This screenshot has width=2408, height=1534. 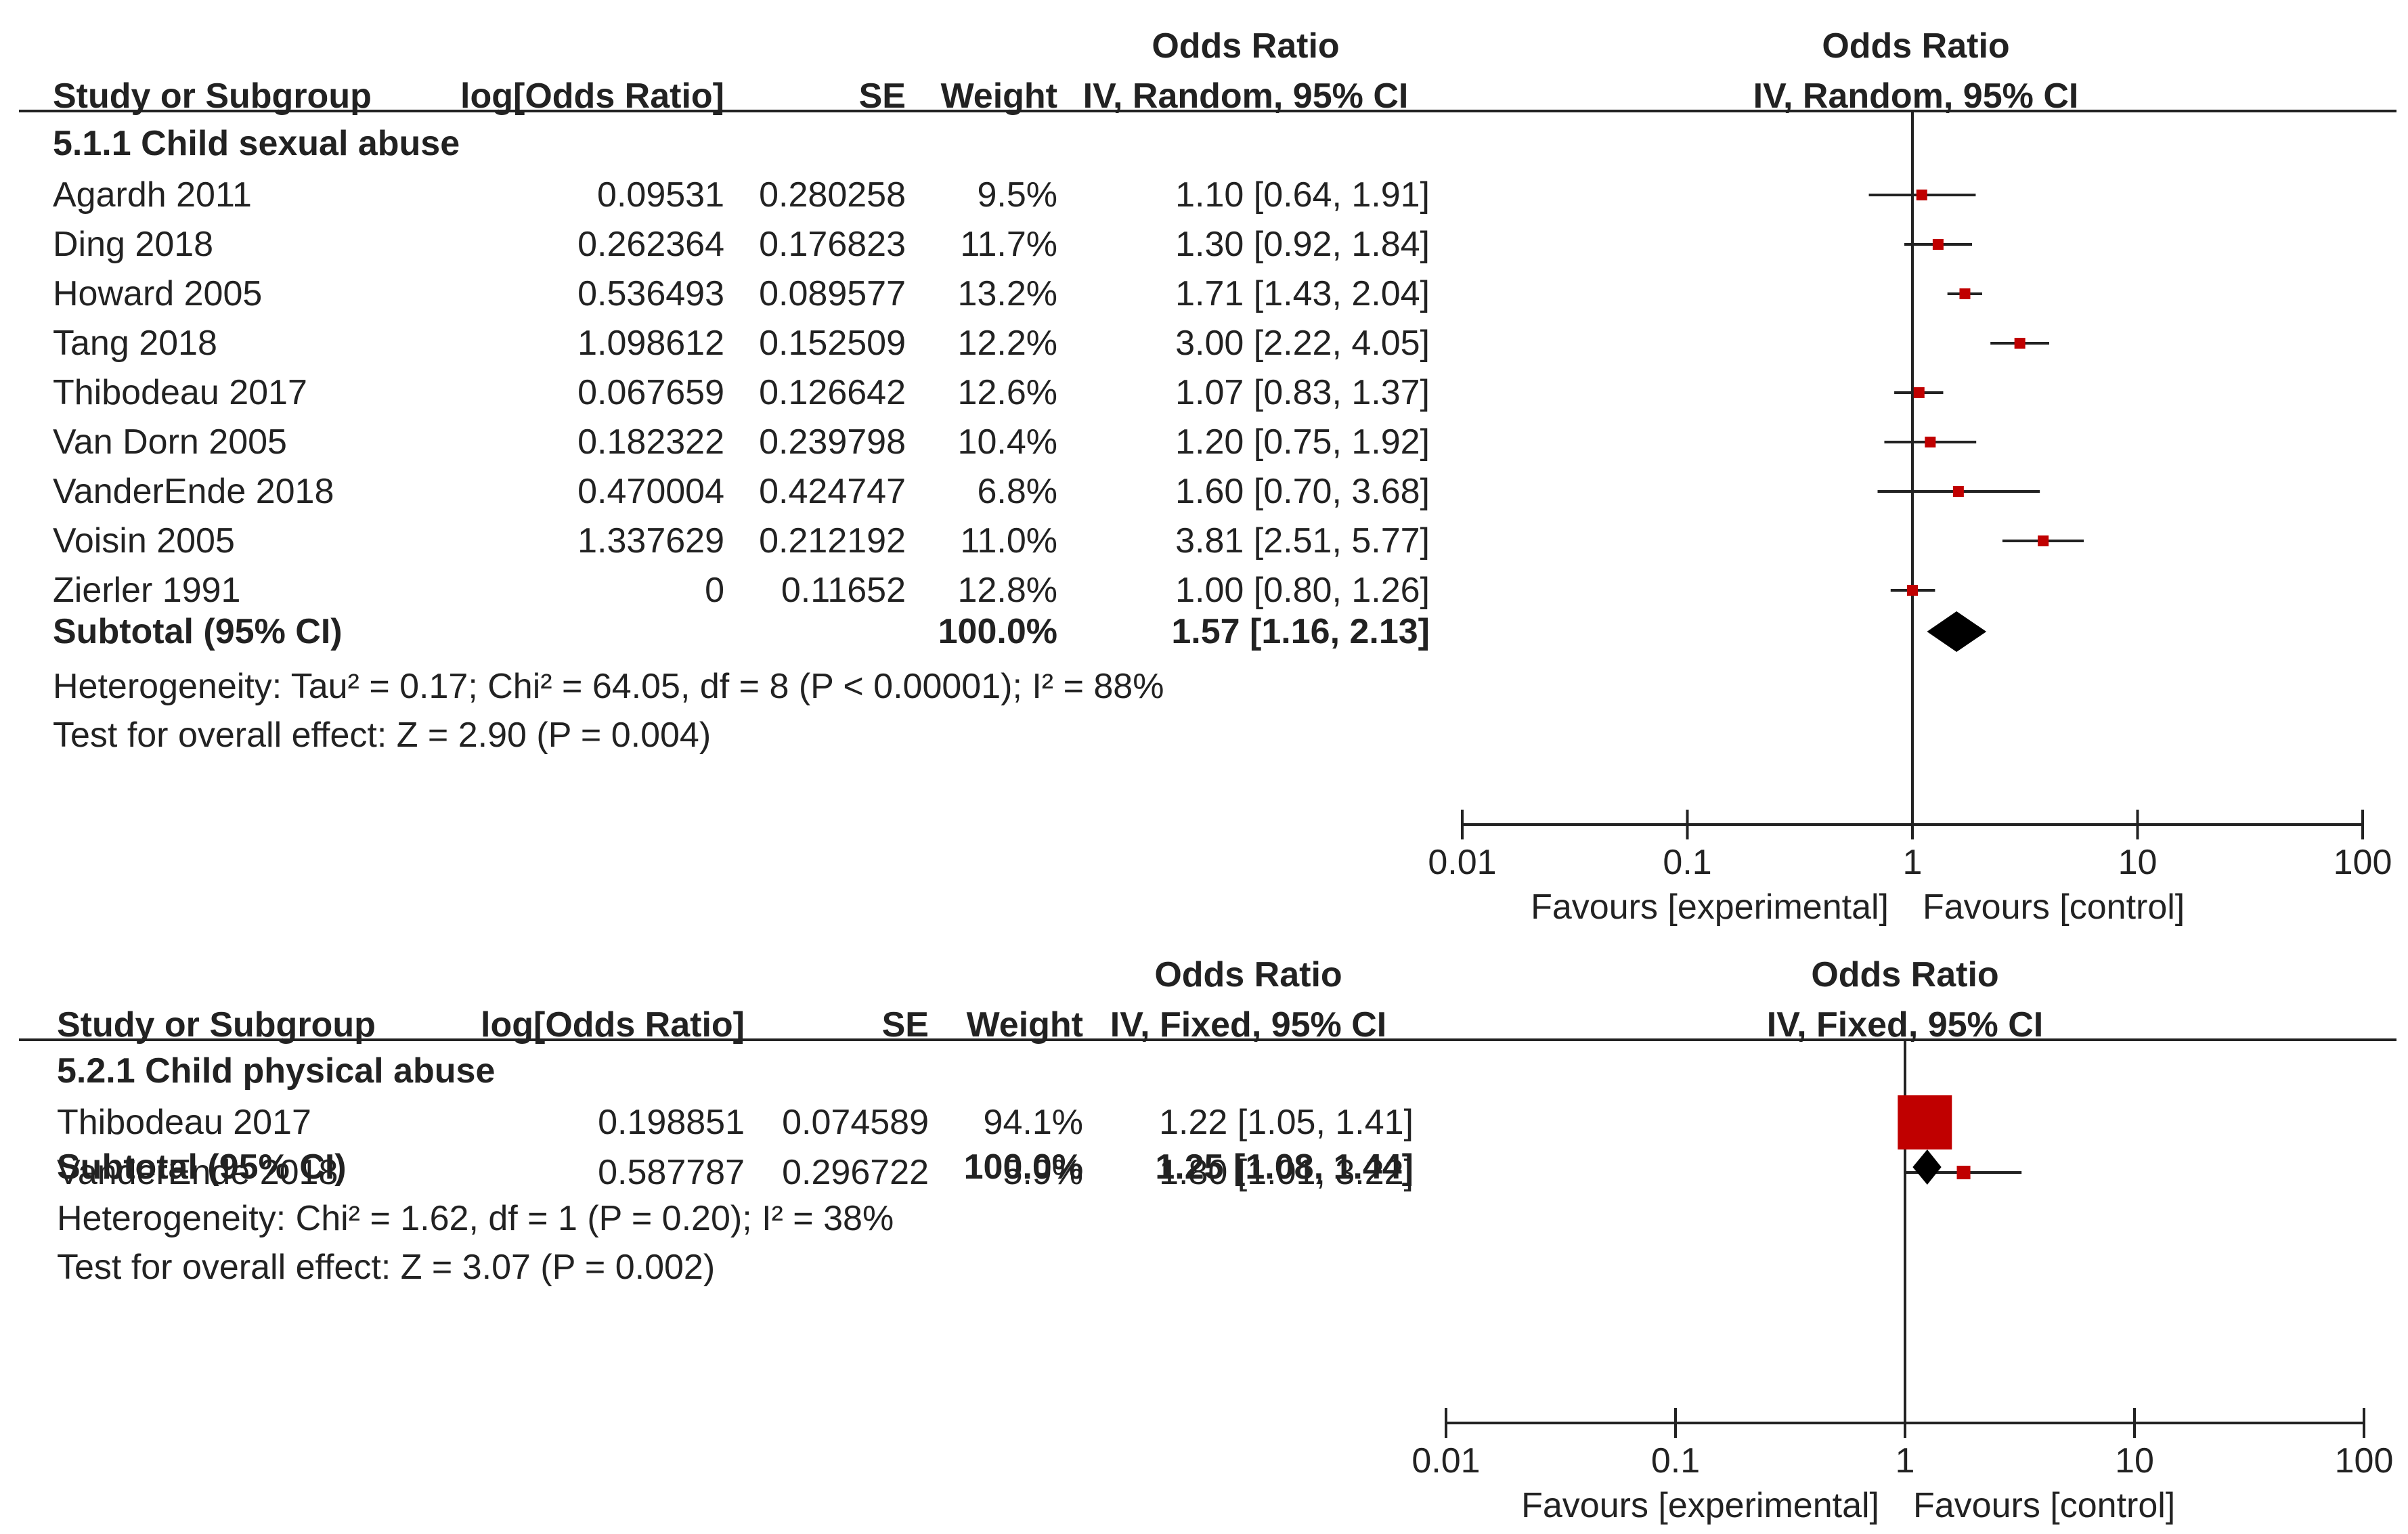 I want to click on study-log-or: 0.09531, so click(x=660, y=195).